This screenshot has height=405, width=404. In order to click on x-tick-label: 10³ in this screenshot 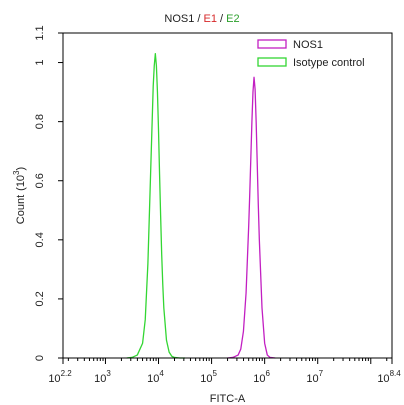, I will do `click(102, 377)`.